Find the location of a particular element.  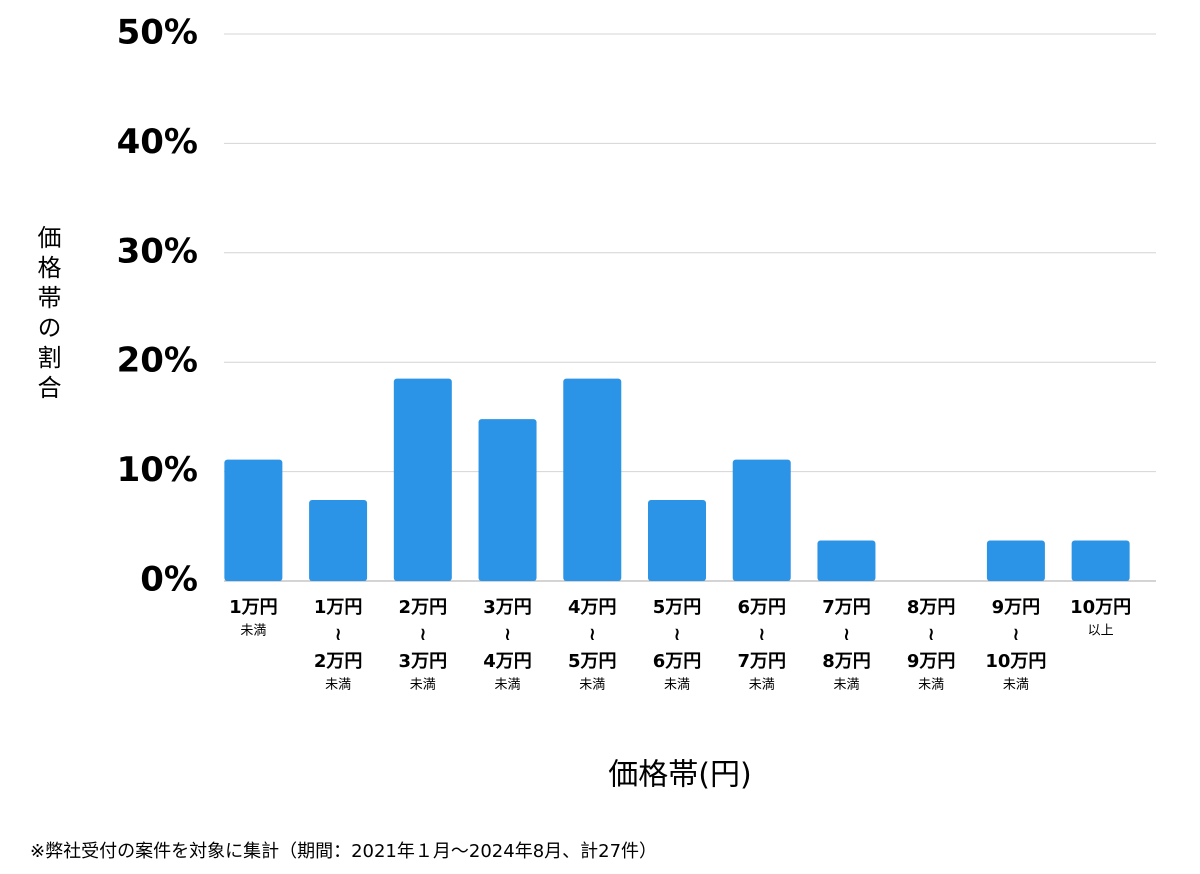

x-axis-label: 価格帯(円) is located at coordinates (679, 775).